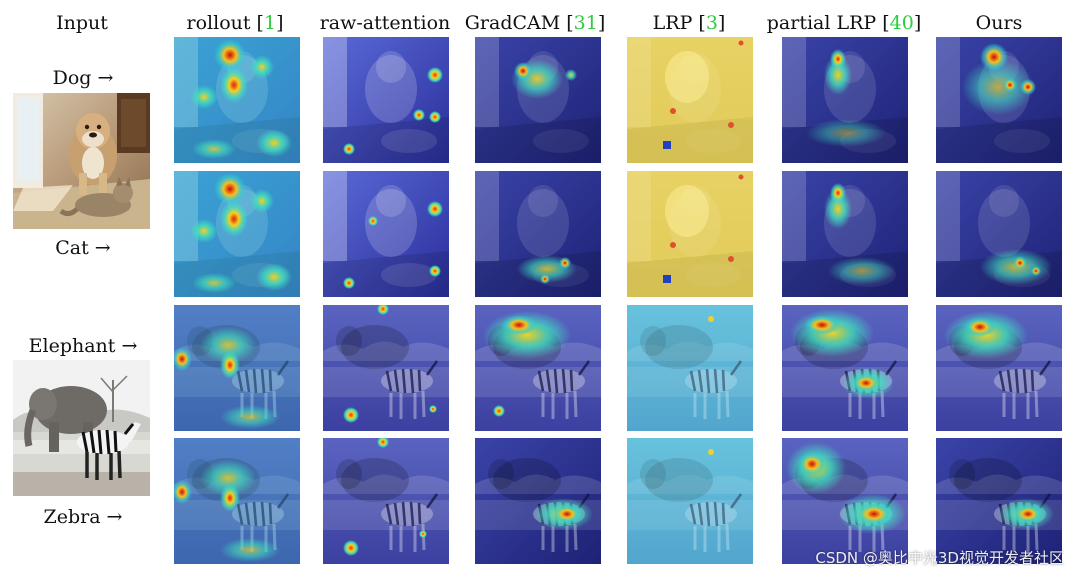  Describe the element at coordinates (999, 501) in the screenshot. I see `heatmap-zebra-ours` at that location.